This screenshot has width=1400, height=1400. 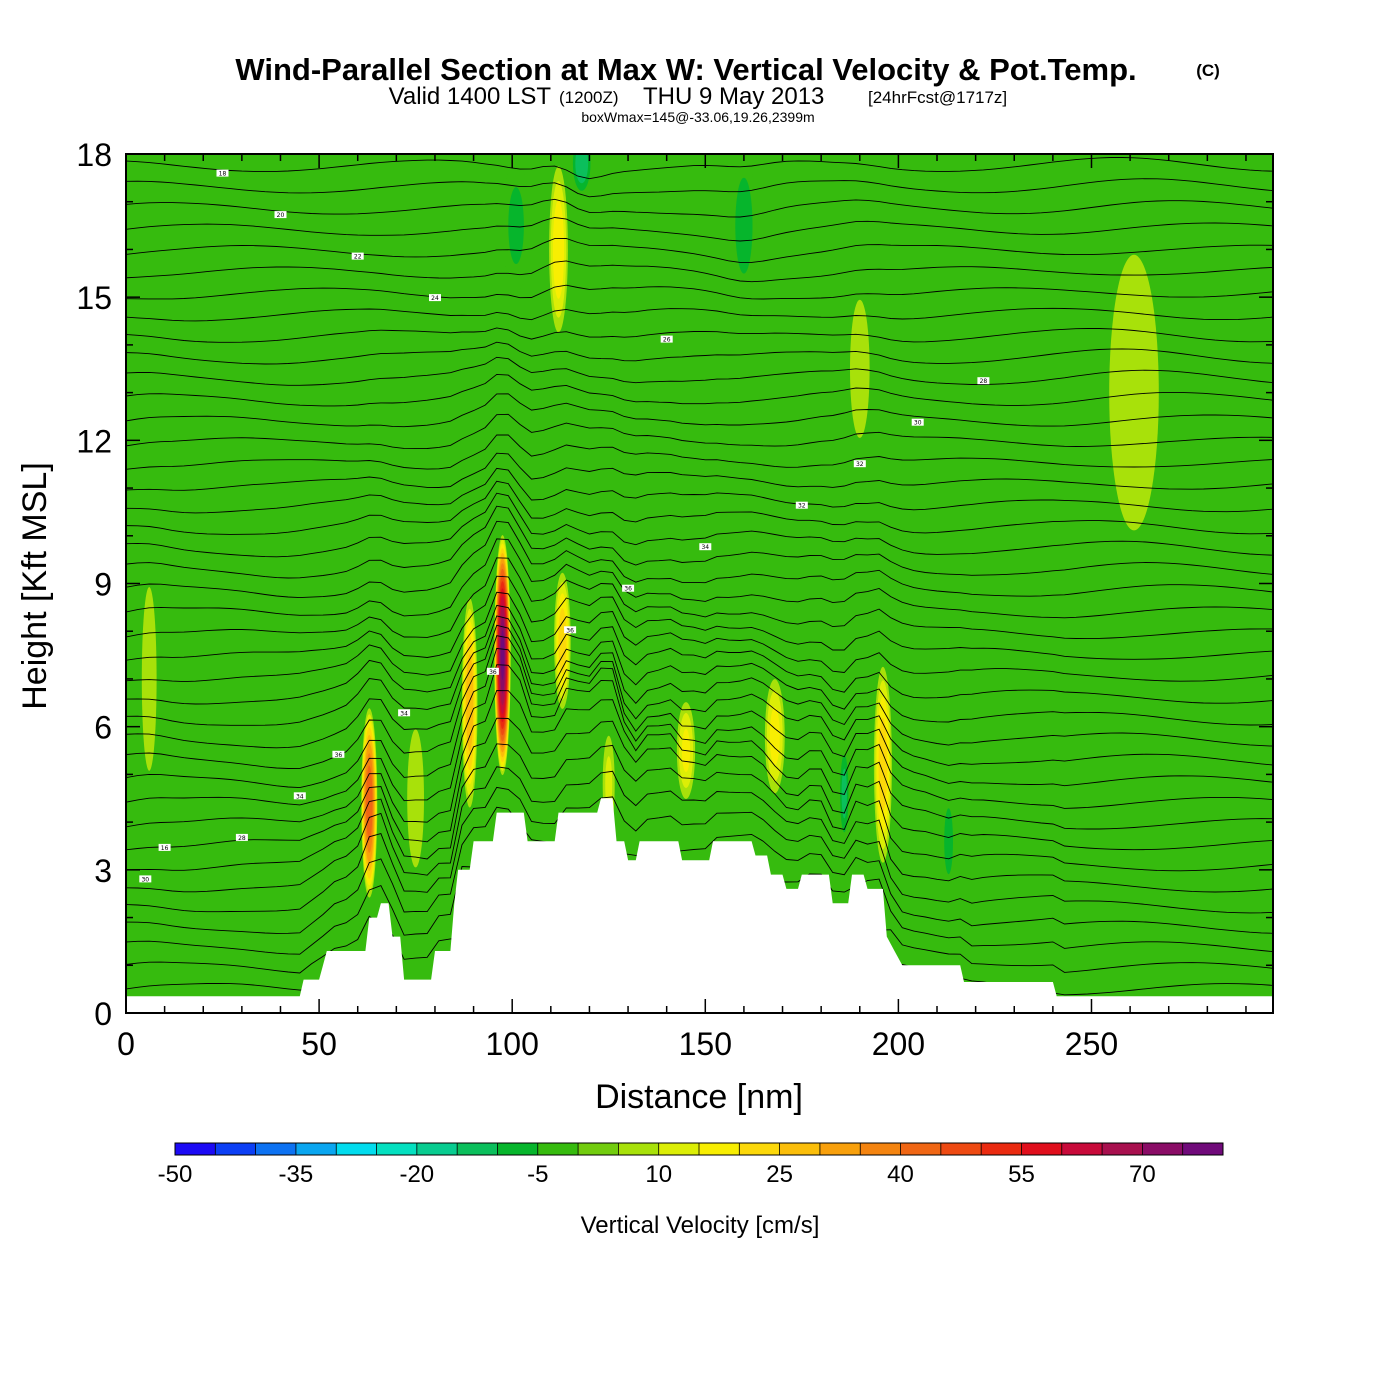 What do you see at coordinates (700, 1225) in the screenshot?
I see `colorbar-title: Vertical Velocity [cm/s]` at bounding box center [700, 1225].